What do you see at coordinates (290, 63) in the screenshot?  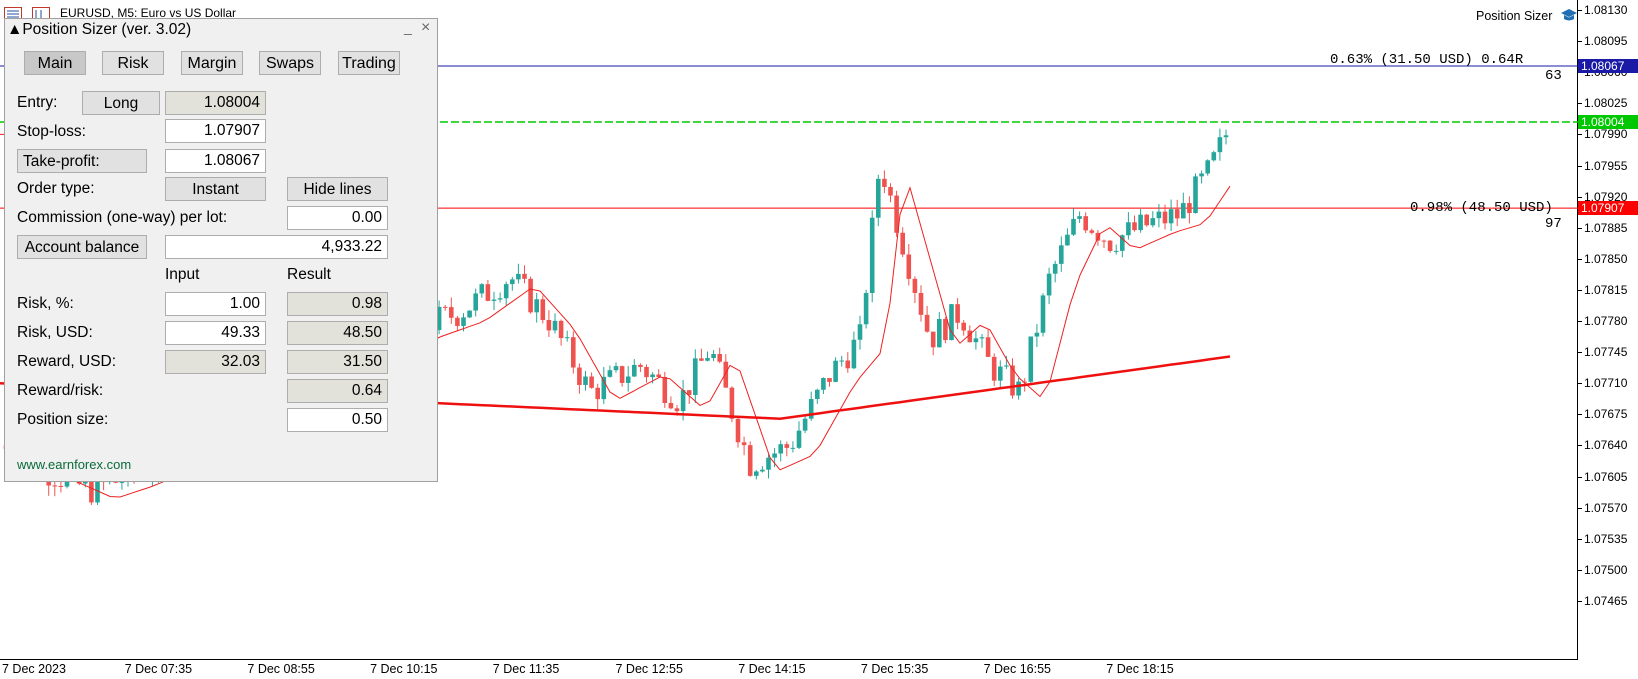 I see `tab-swaps: Swaps` at bounding box center [290, 63].